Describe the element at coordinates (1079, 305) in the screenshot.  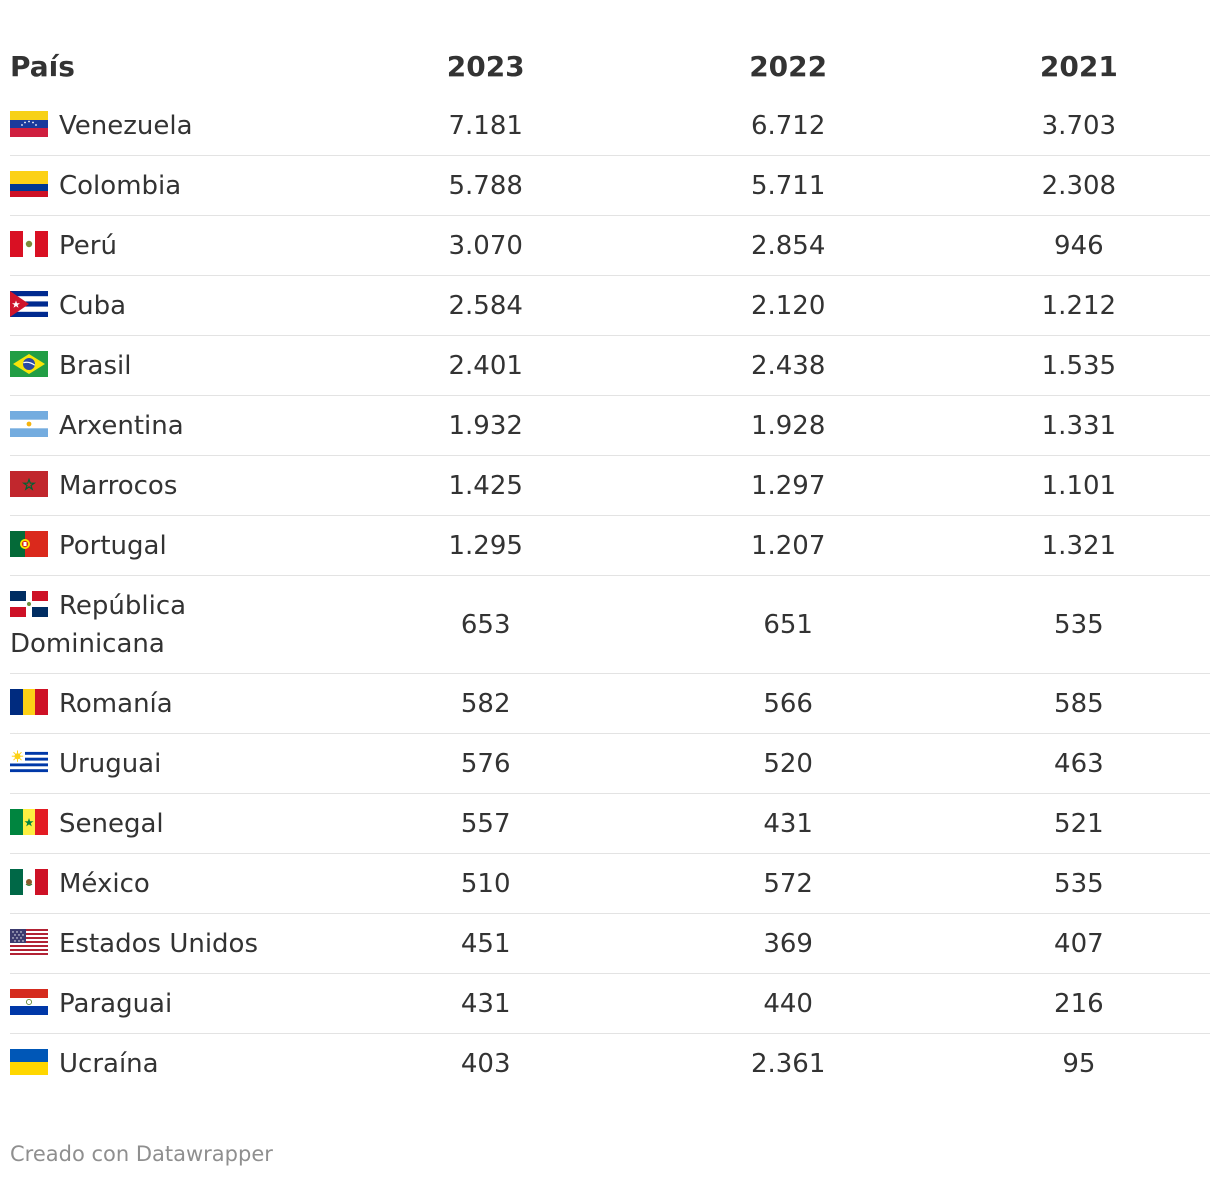
I see `value-2021: 1.212` at that location.